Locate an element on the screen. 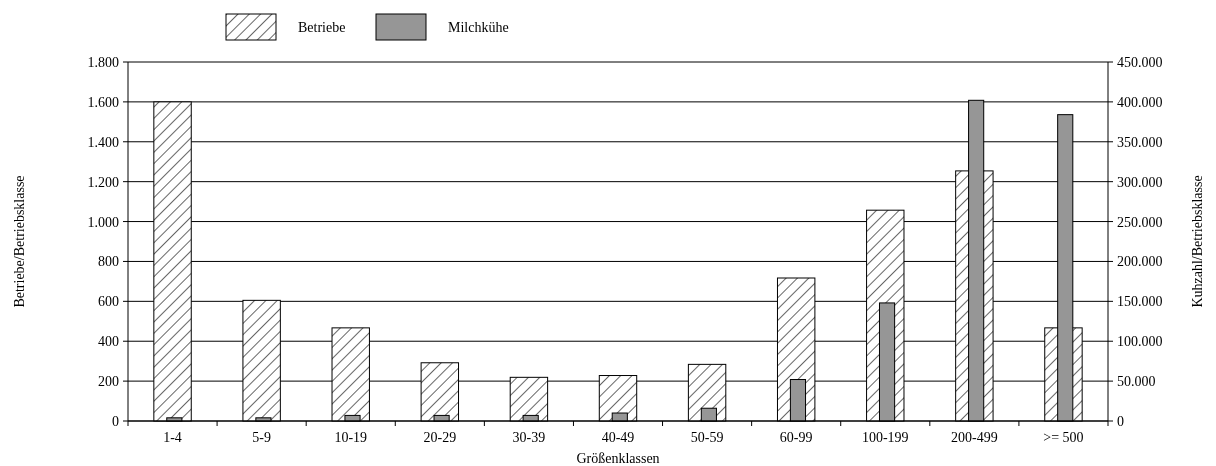 The image size is (1216, 466). y2-tick-label: 0 is located at coordinates (1120, 421).